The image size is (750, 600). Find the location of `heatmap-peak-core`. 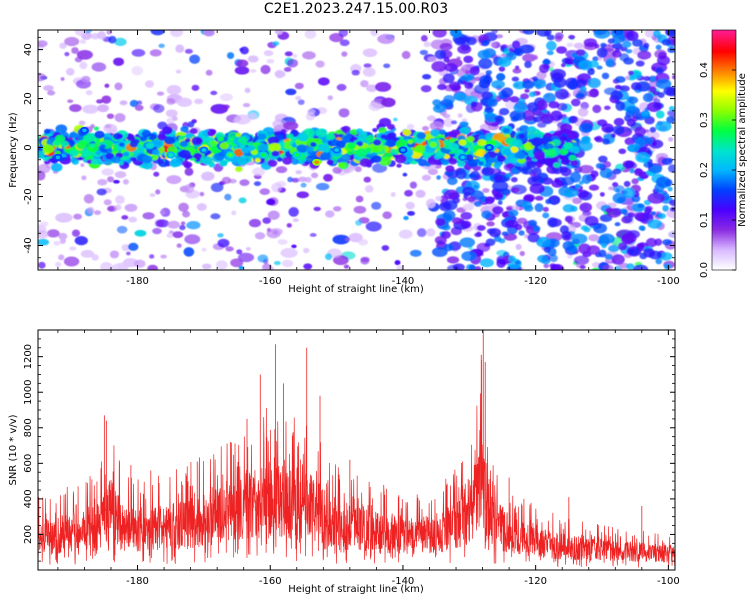

heatmap-peak-core is located at coordinates (263, 155).